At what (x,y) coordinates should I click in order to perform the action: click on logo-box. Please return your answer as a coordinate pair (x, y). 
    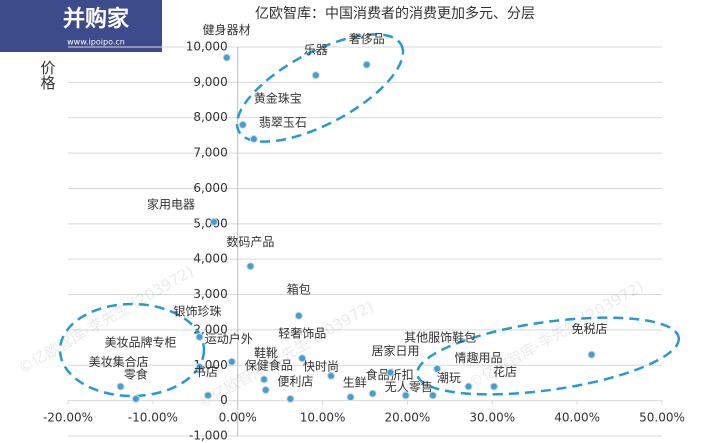
    Looking at the image, I should click on (81, 26).